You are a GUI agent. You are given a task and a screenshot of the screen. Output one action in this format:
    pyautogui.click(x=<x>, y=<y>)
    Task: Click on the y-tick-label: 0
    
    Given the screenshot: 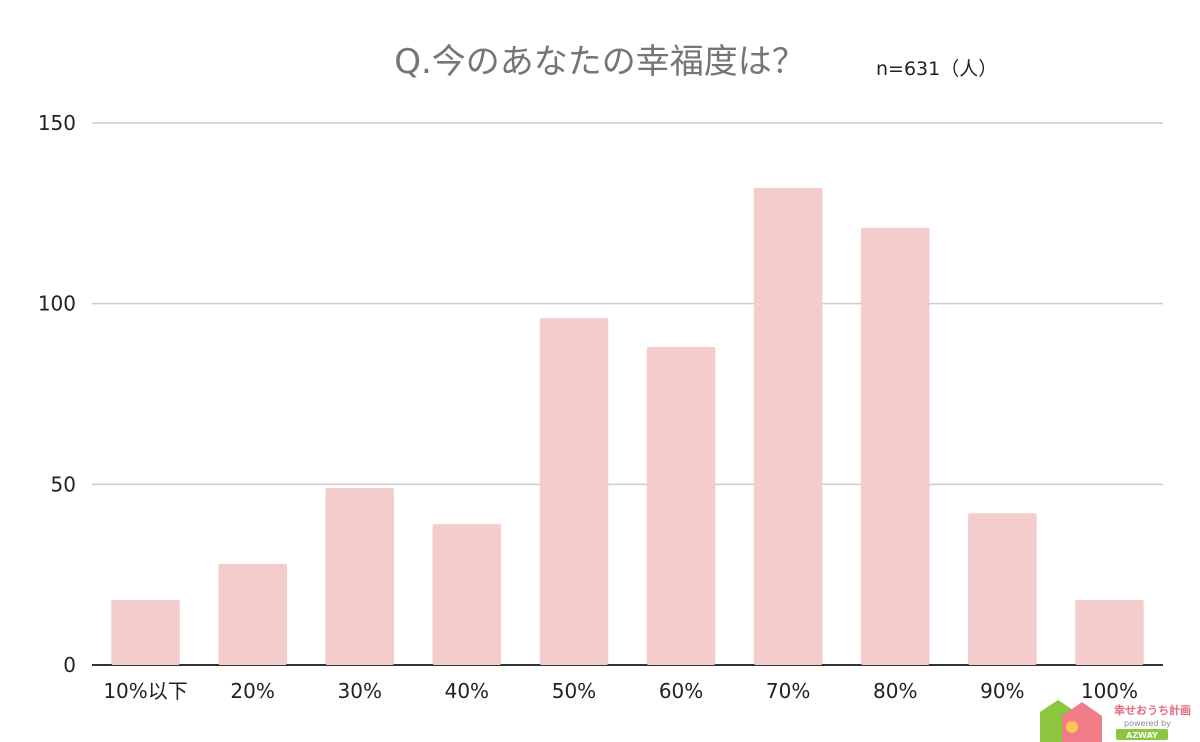 What is the action you would take?
    pyautogui.click(x=69, y=665)
    